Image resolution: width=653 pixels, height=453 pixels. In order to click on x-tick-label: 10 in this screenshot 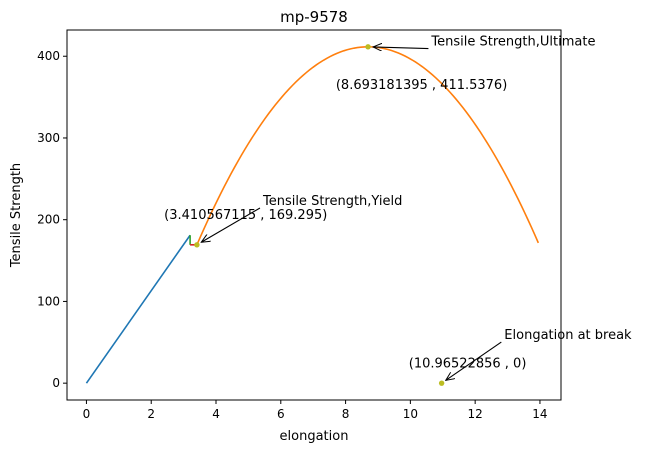, I will do `click(410, 414)`.